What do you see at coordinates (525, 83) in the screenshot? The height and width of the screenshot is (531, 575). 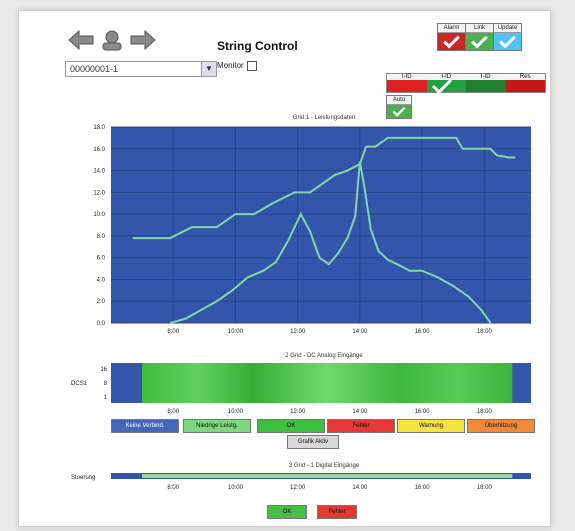 I see `status-cell: Res` at bounding box center [525, 83].